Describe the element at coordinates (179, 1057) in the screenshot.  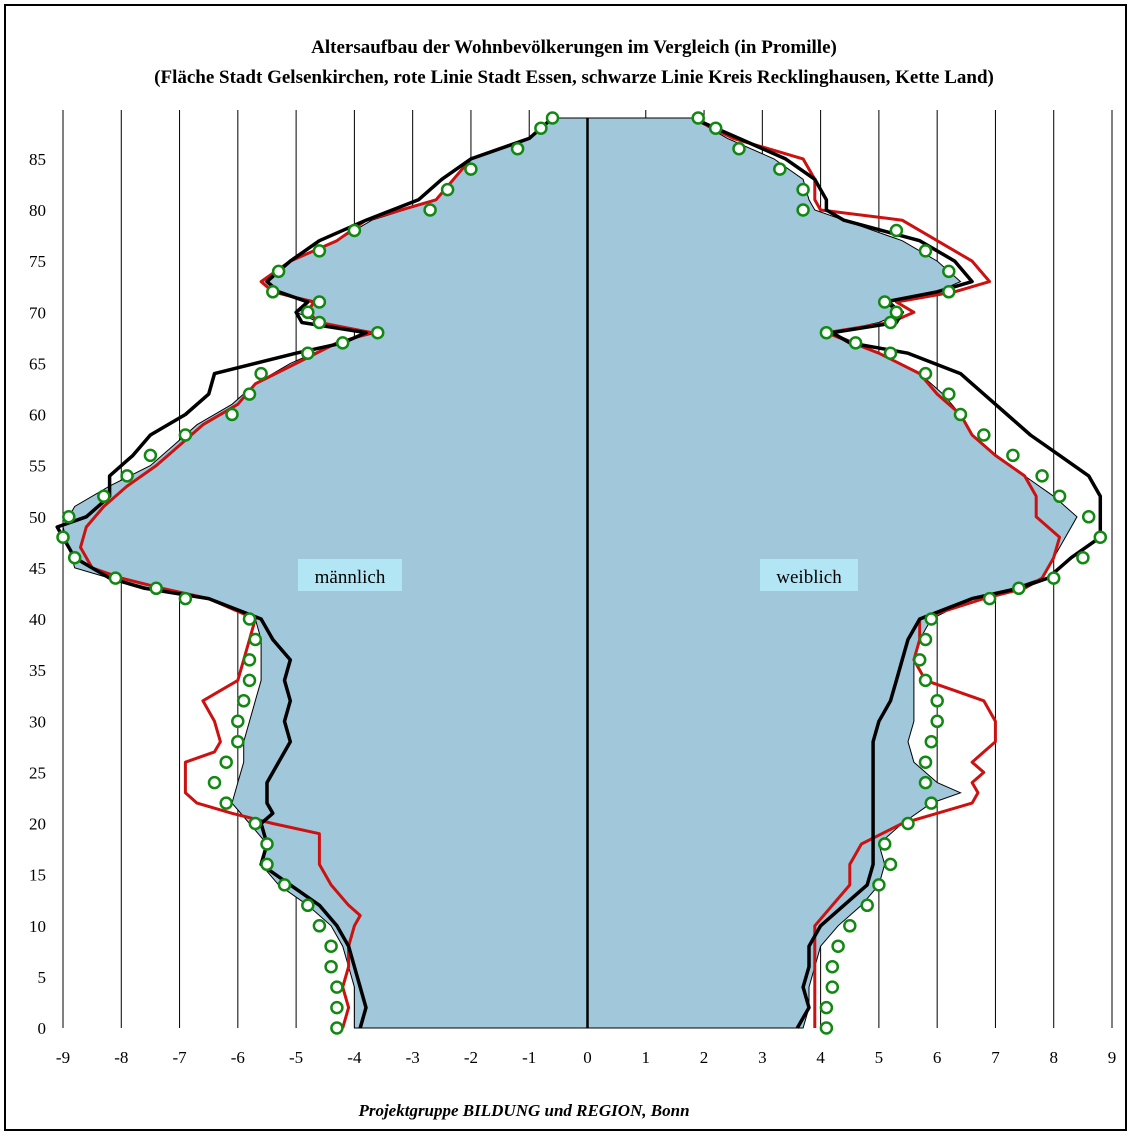
I see `x-tick-label: -7` at that location.